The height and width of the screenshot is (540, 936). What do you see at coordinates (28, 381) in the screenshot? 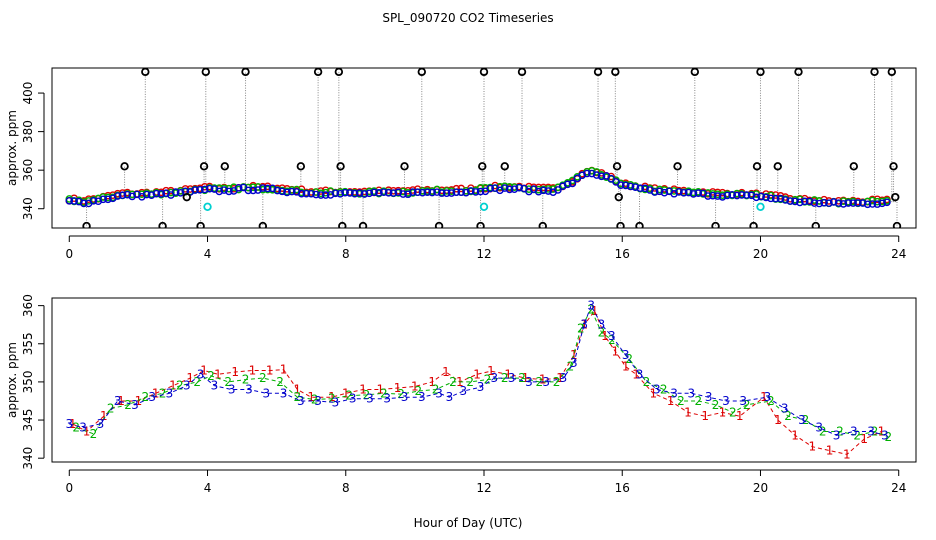
I see `y-tick-label: 350` at bounding box center [28, 381].